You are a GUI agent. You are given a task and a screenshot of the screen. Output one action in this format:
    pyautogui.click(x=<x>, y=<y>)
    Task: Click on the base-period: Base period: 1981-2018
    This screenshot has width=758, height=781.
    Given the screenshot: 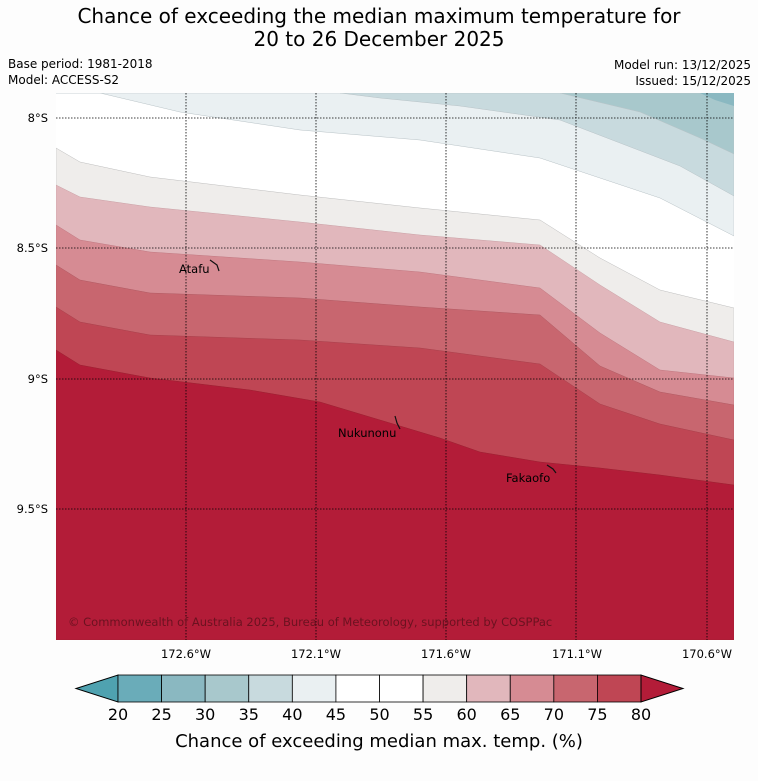 What is the action you would take?
    pyautogui.click(x=80, y=64)
    